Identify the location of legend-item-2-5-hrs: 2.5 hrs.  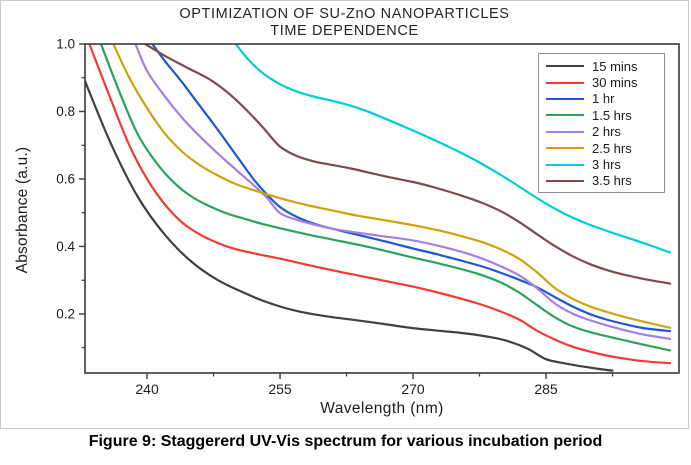
(601, 148).